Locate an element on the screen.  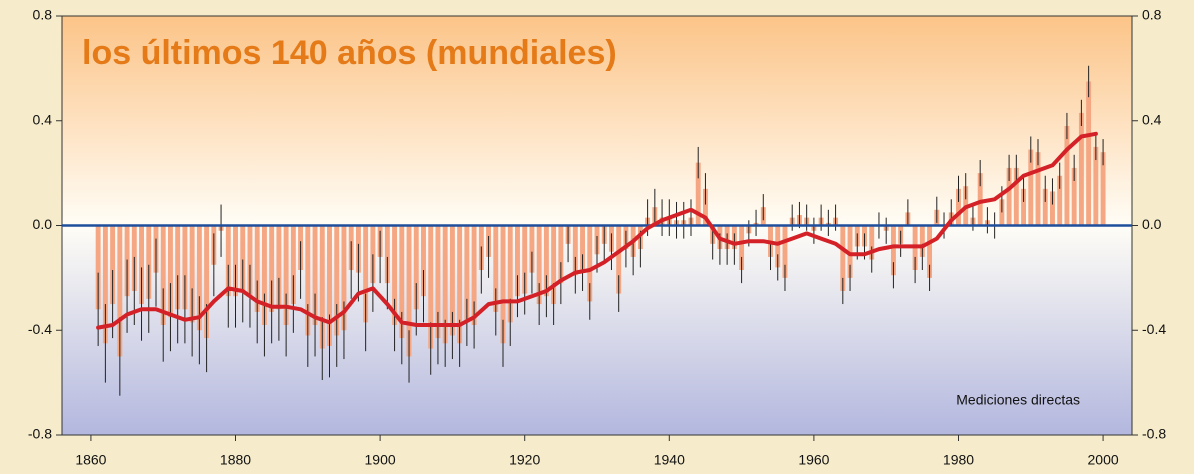
x-tick-label: 1980 is located at coordinates (958, 460).